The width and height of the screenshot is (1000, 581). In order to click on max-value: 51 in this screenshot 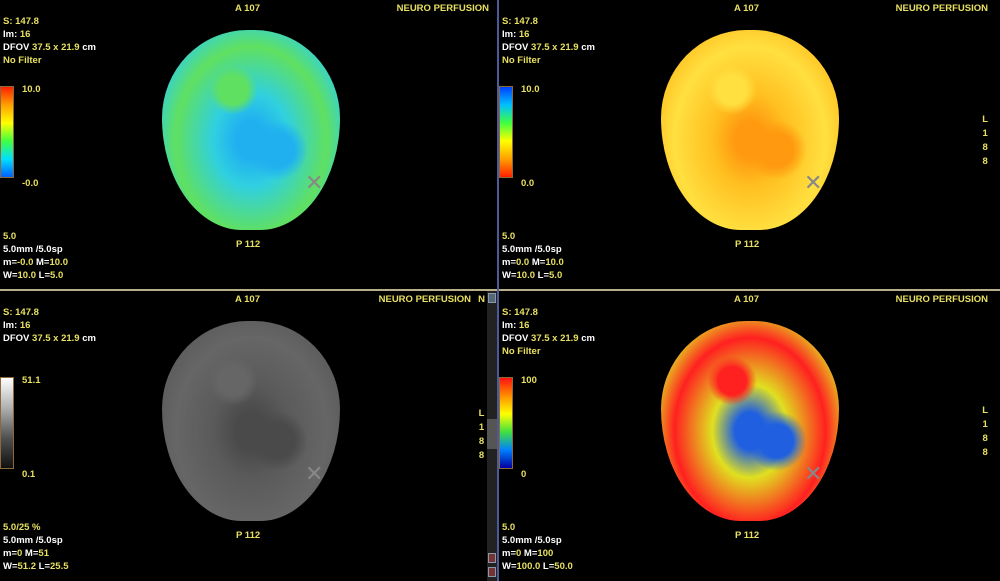, I will do `click(43, 553)`.